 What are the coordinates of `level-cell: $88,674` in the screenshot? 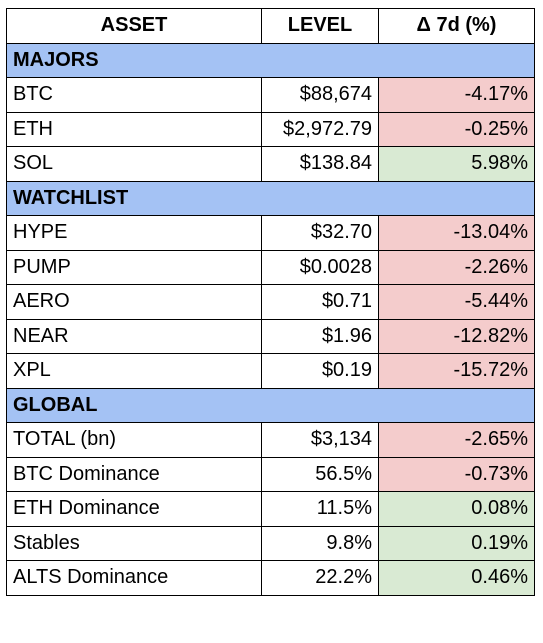 It's located at (320, 95).